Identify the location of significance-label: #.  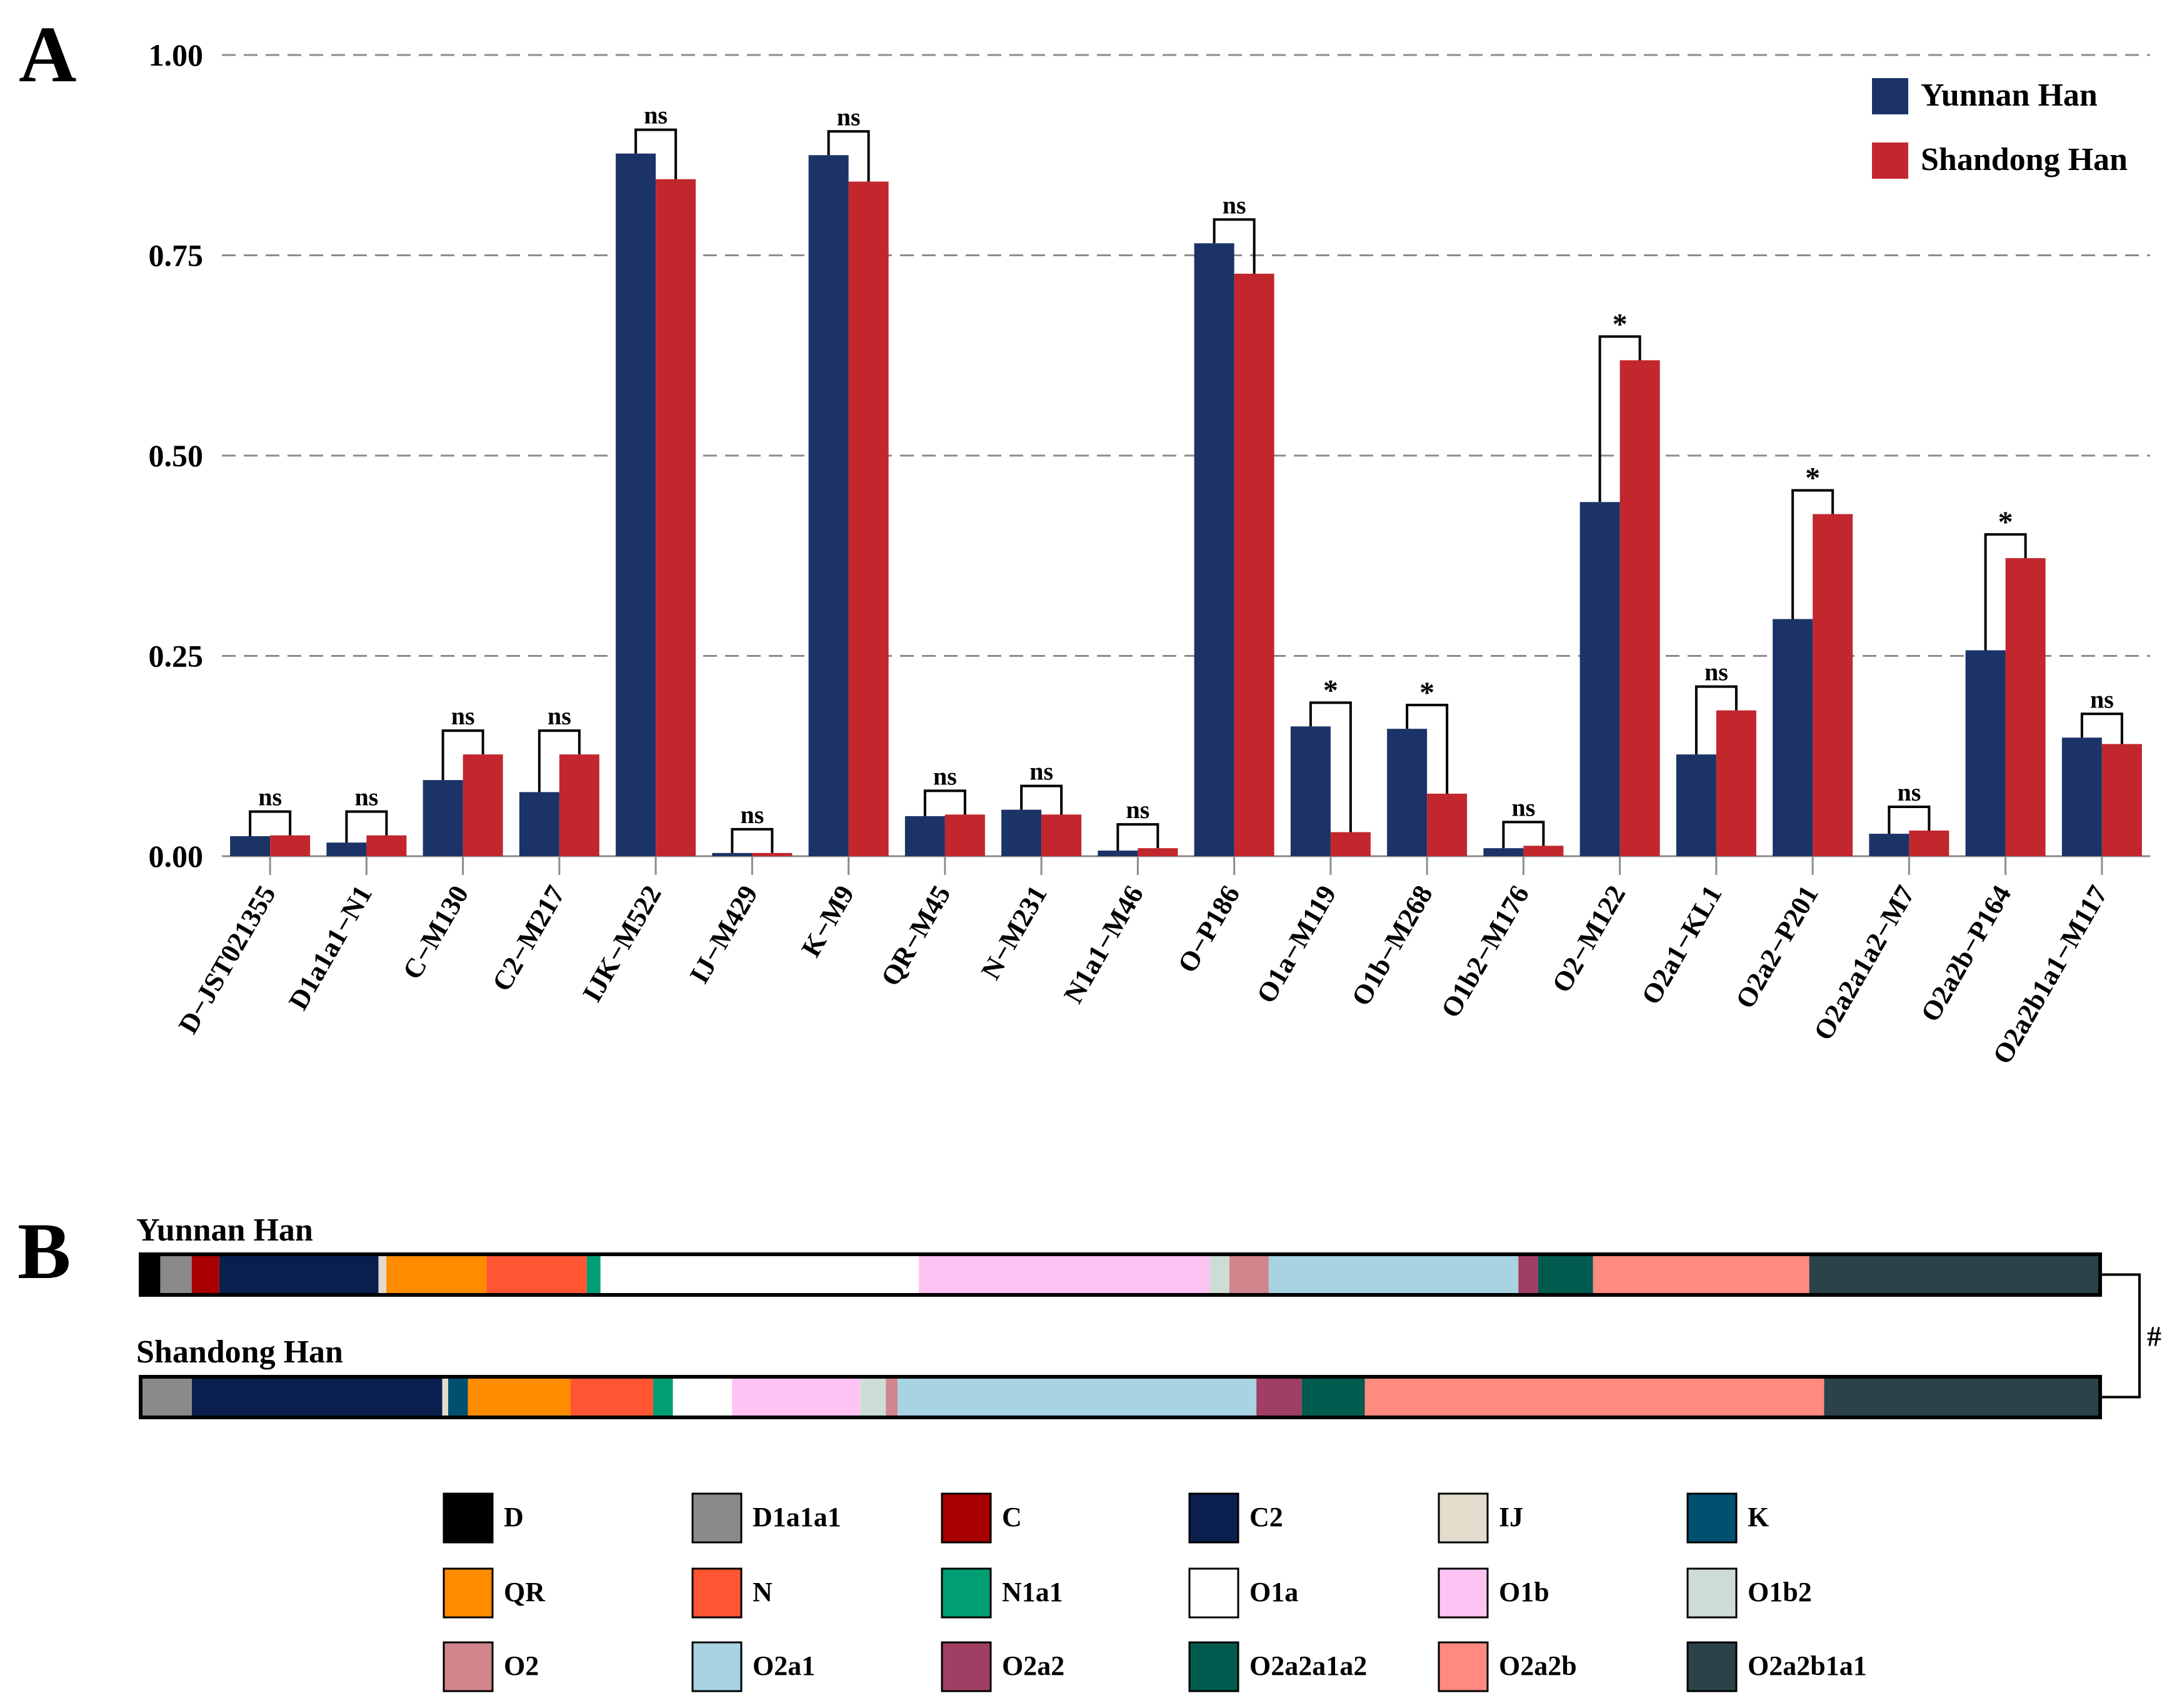
(2154, 1336).